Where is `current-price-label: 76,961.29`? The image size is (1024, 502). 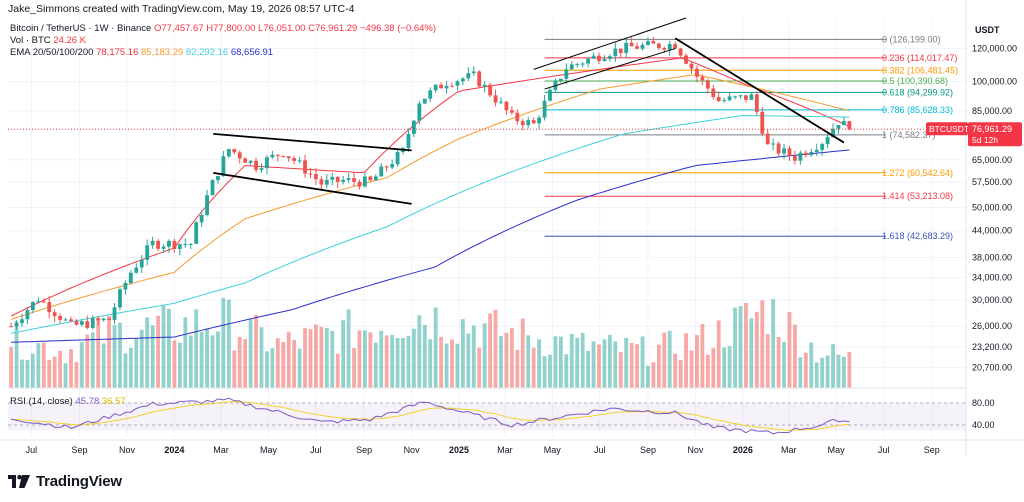 current-price-label: 76,961.29 is located at coordinates (992, 129).